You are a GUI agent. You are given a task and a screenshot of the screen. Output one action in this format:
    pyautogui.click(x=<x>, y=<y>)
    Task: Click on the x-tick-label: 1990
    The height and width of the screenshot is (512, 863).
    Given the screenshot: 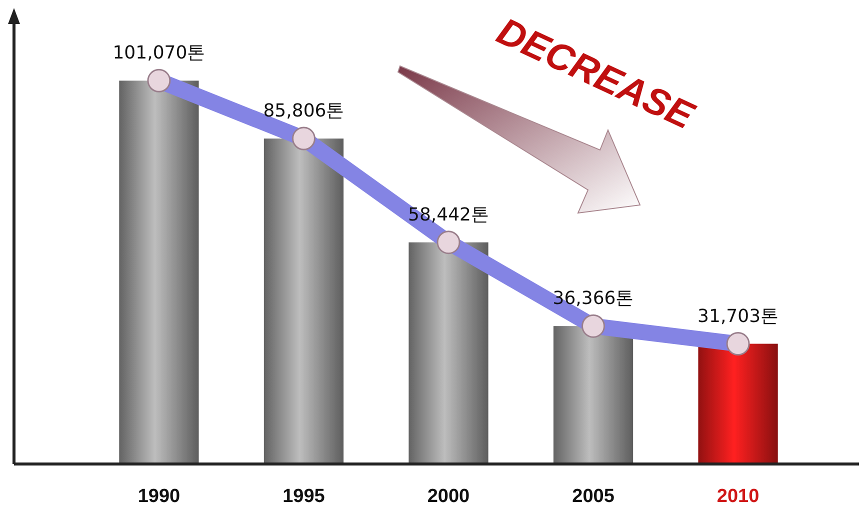 What is the action you would take?
    pyautogui.click(x=159, y=496)
    